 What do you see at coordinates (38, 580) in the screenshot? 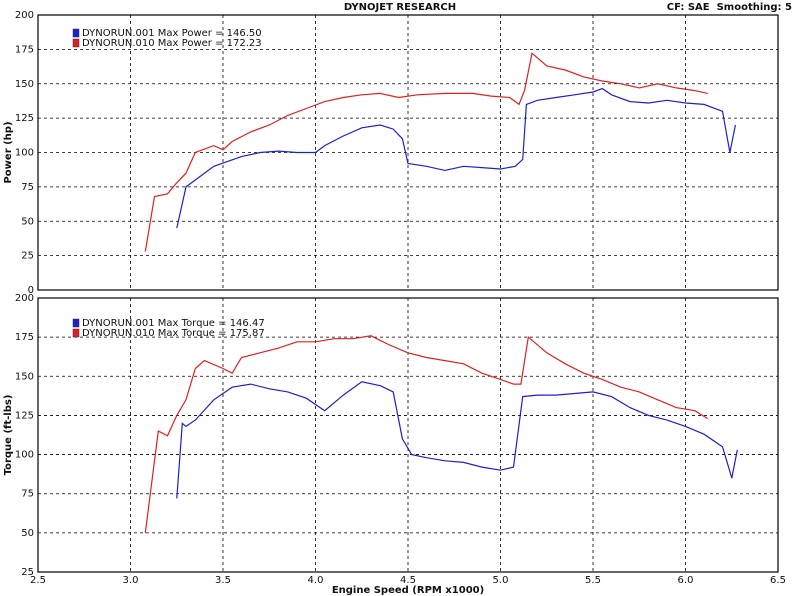
I see `x-tick-label: 2.5` at bounding box center [38, 580].